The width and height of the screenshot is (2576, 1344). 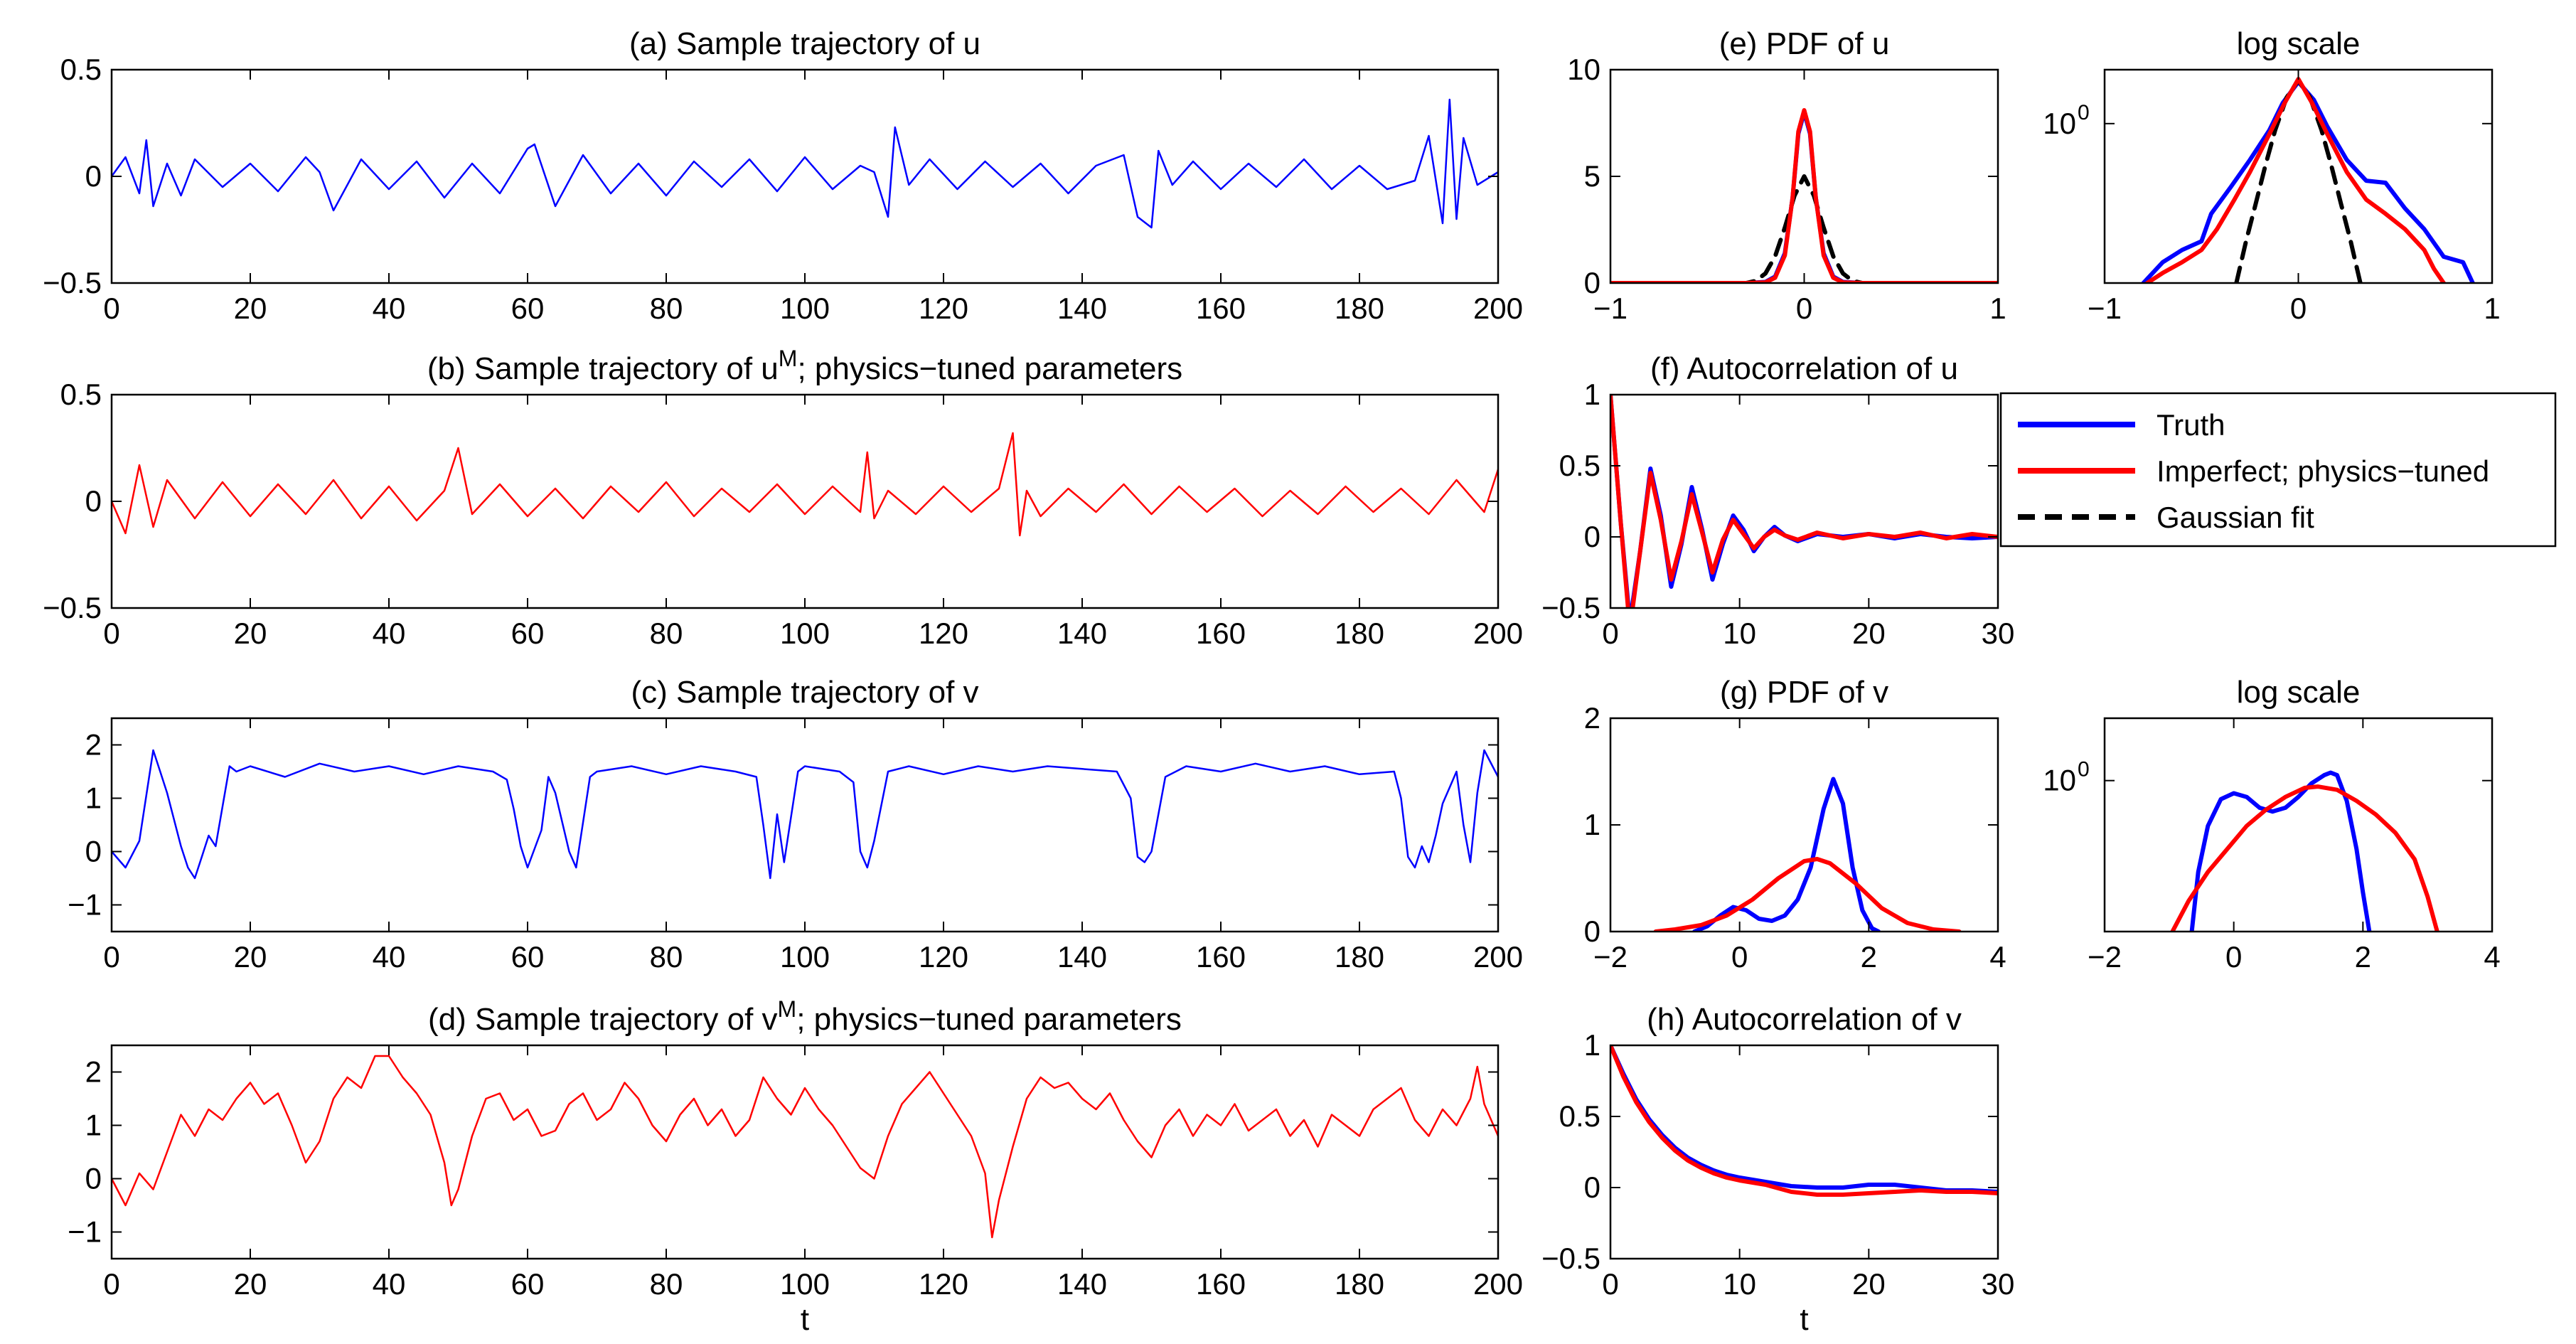 I want to click on series-e_log-imperfect-physics-tuned, so click(x=2295, y=180).